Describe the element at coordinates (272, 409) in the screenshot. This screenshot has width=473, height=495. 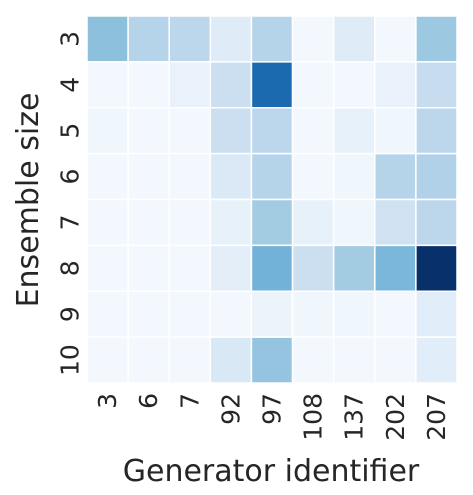
I see `x-tick-label: 97` at that location.